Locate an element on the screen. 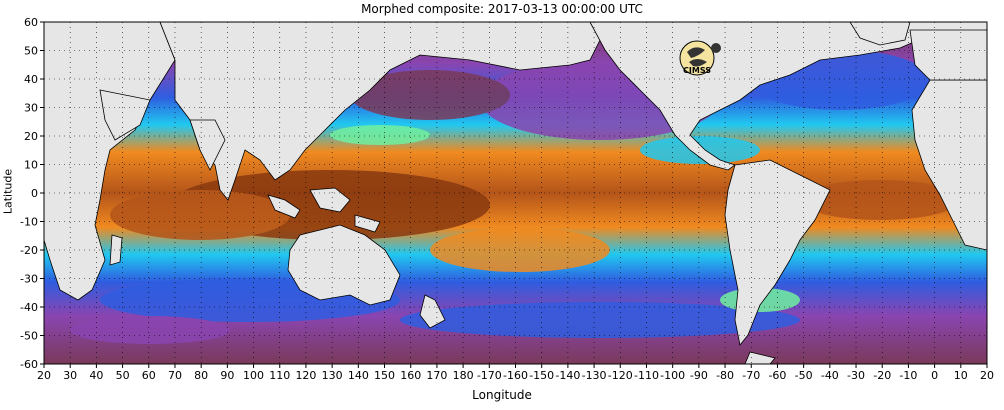 The width and height of the screenshot is (1004, 410). y-tick-label: -40 is located at coordinates (29, 307).